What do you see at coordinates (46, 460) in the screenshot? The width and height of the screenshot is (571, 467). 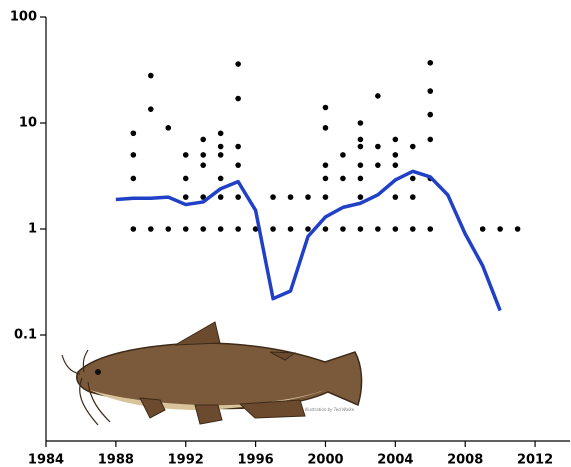 I see `x-tick-label: 1984` at bounding box center [46, 460].